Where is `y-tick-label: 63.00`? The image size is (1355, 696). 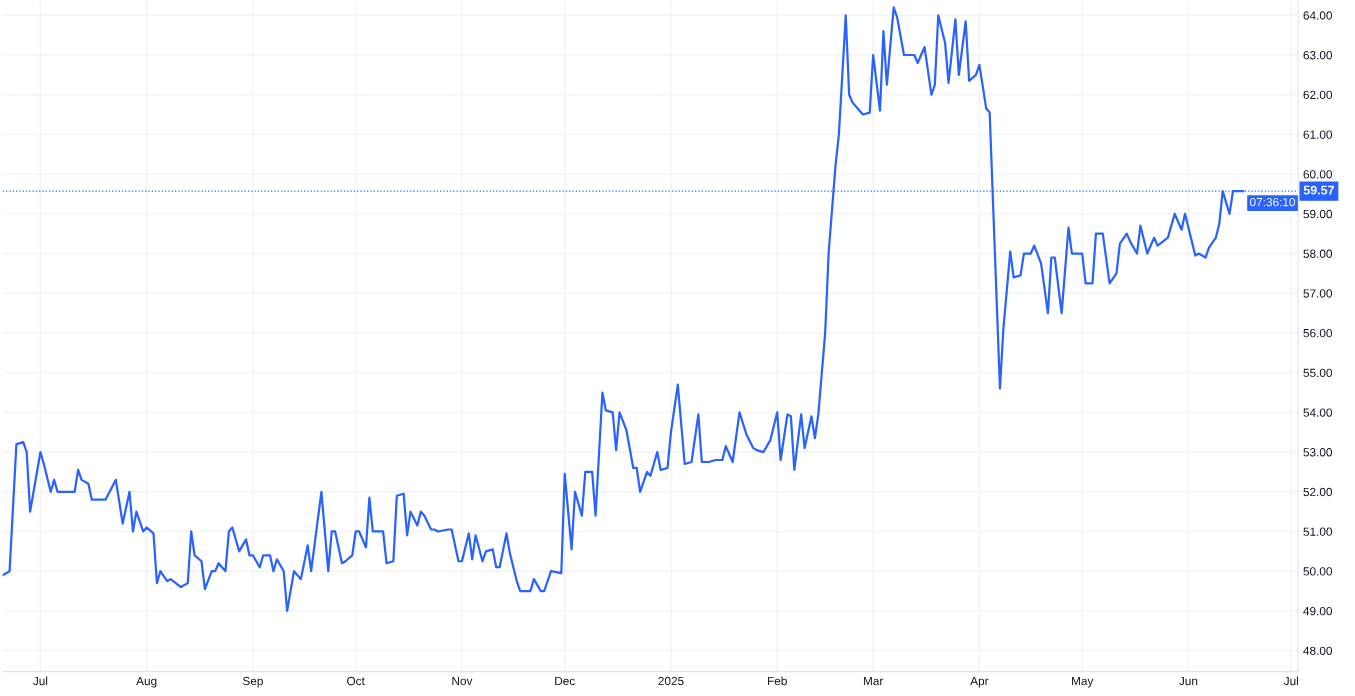 y-tick-label: 63.00 is located at coordinates (1318, 55).